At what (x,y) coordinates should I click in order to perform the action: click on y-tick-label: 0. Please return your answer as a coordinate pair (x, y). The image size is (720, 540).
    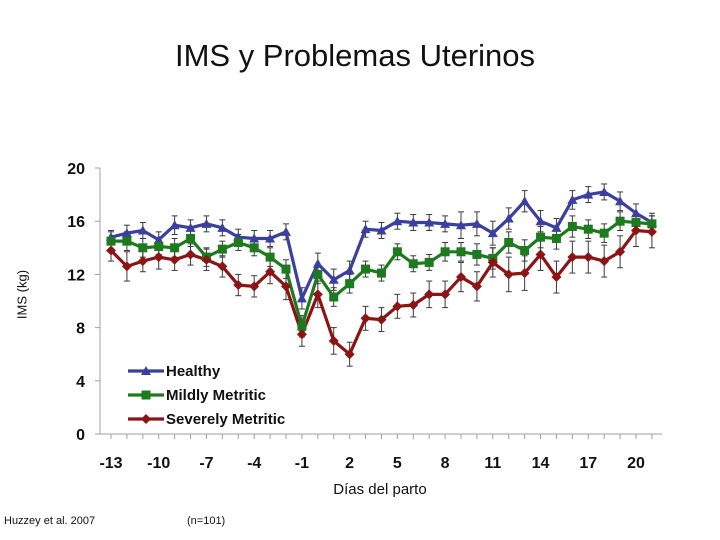
    Looking at the image, I should click on (80, 435).